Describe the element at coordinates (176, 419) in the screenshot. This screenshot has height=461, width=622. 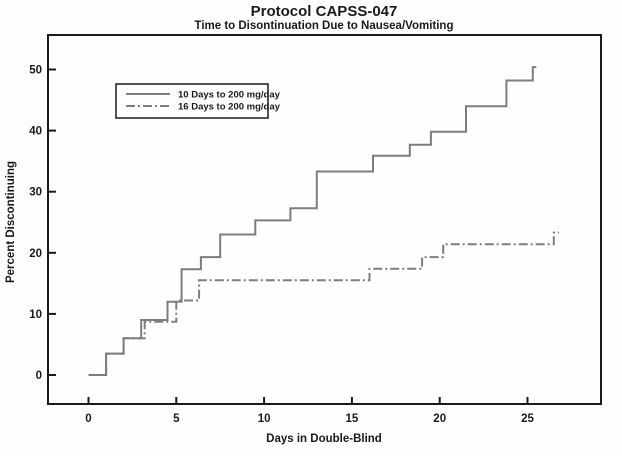
I see `x-tick-label: 5` at that location.